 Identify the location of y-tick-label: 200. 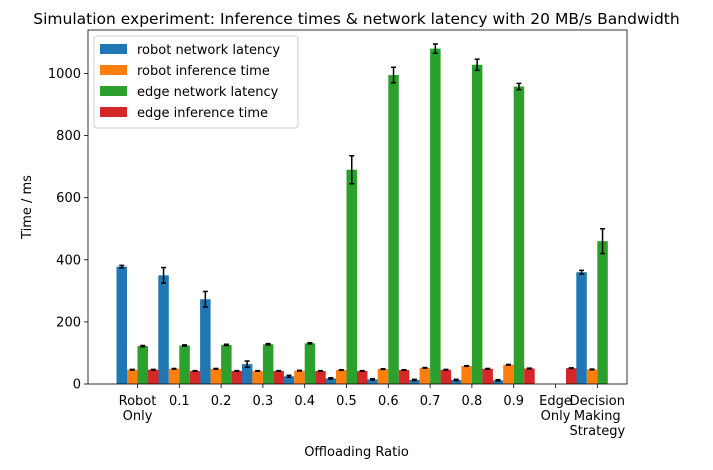
(68, 322).